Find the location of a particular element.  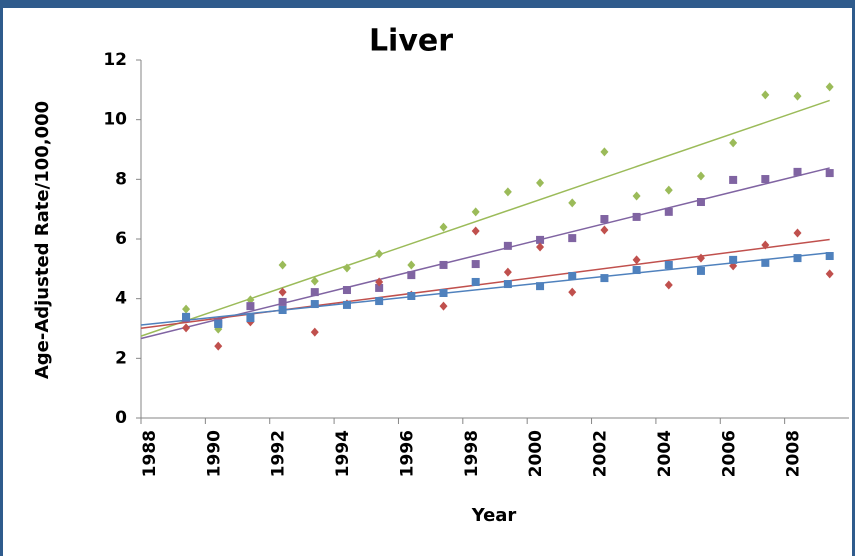

y-tick-label: 12 is located at coordinates (115, 60).